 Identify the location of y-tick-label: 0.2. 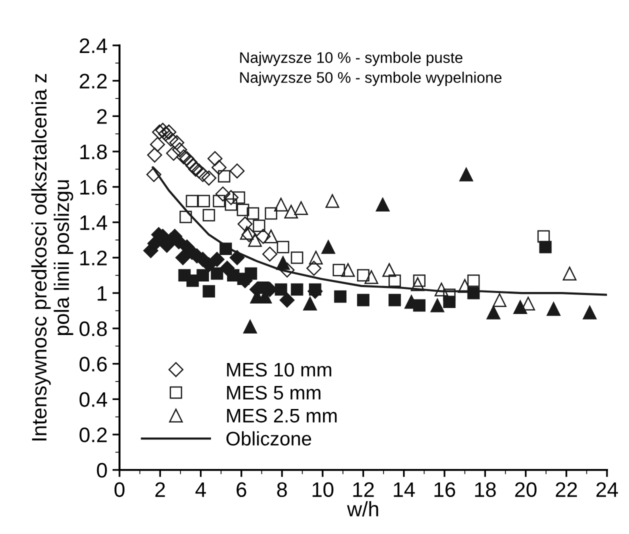
(93, 435).